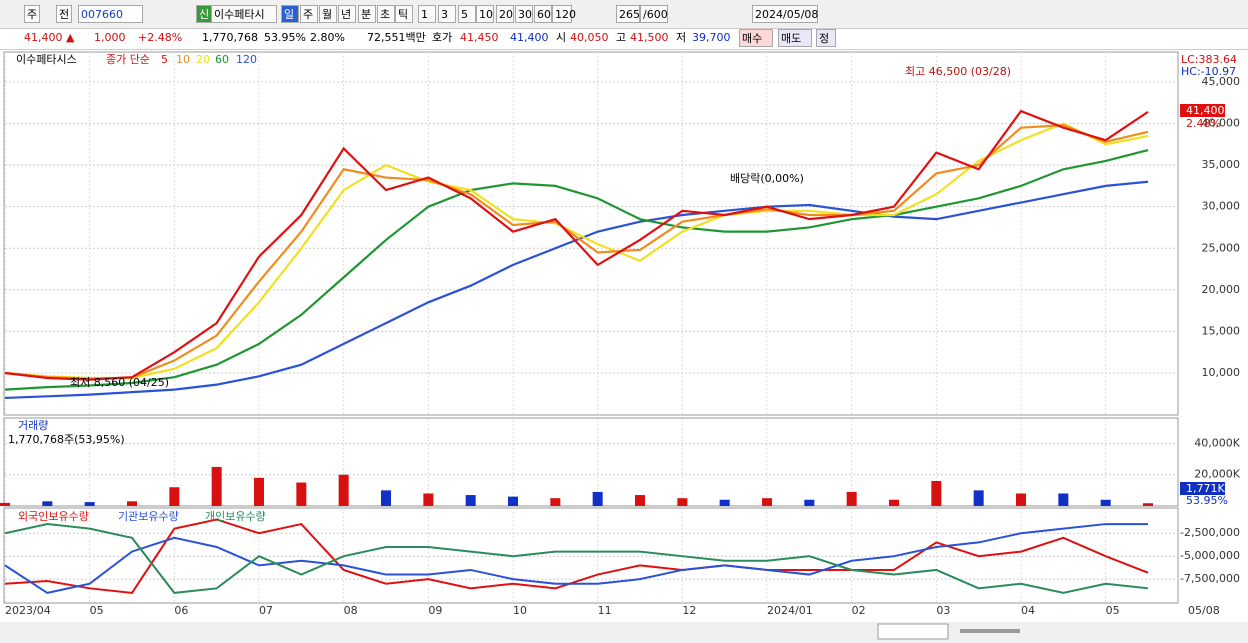 This screenshot has height=643, width=1248. What do you see at coordinates (386, 14) in the screenshot?
I see `toolbar-item: 초` at bounding box center [386, 14].